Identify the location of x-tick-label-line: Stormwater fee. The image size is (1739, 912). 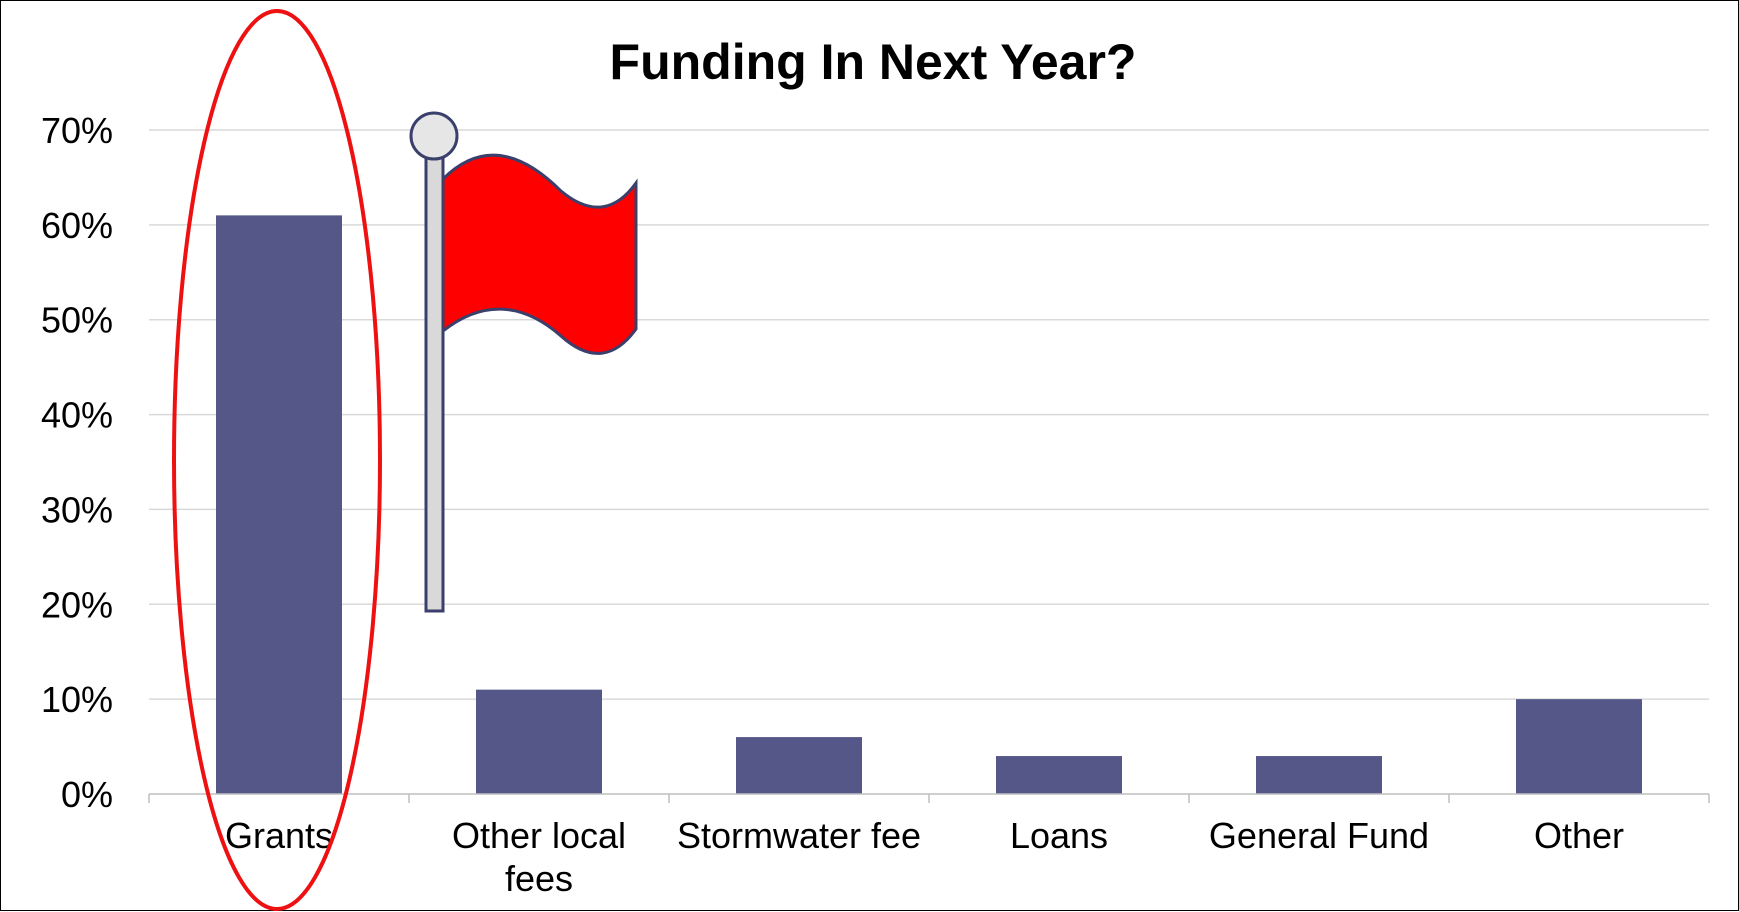
(799, 835).